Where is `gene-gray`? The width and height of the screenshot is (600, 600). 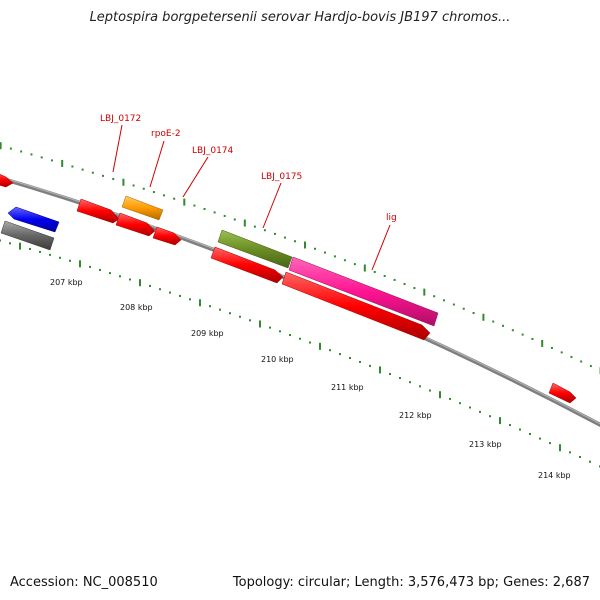
gene-gray is located at coordinates (27, 235).